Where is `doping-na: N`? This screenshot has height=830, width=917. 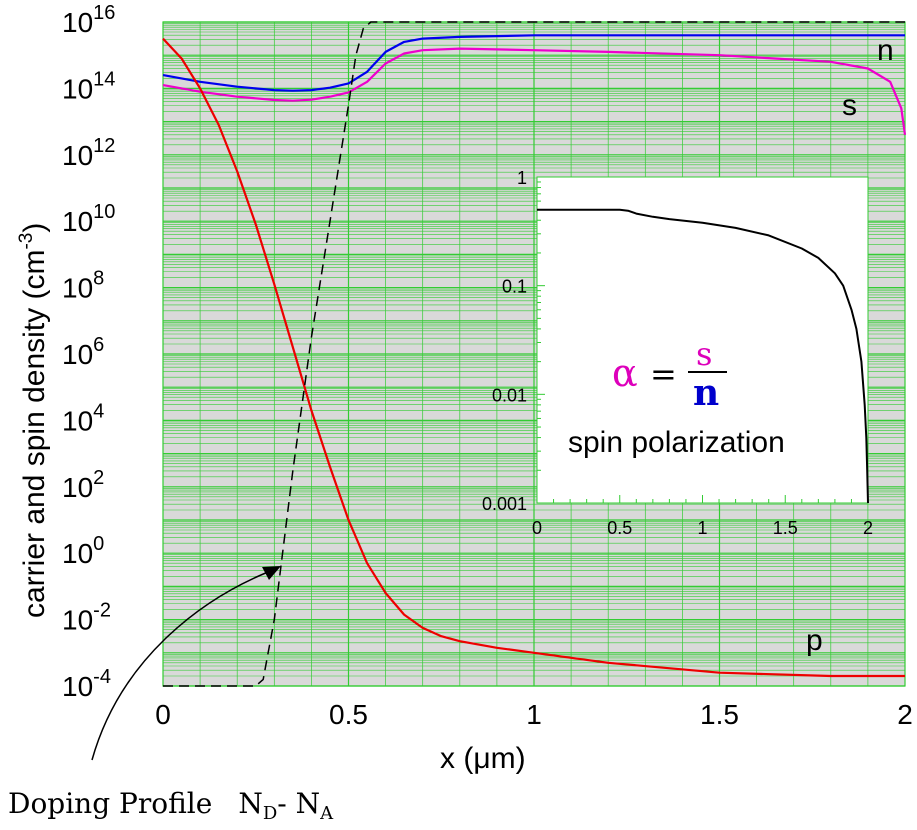 doping-na: N is located at coordinates (308, 803).